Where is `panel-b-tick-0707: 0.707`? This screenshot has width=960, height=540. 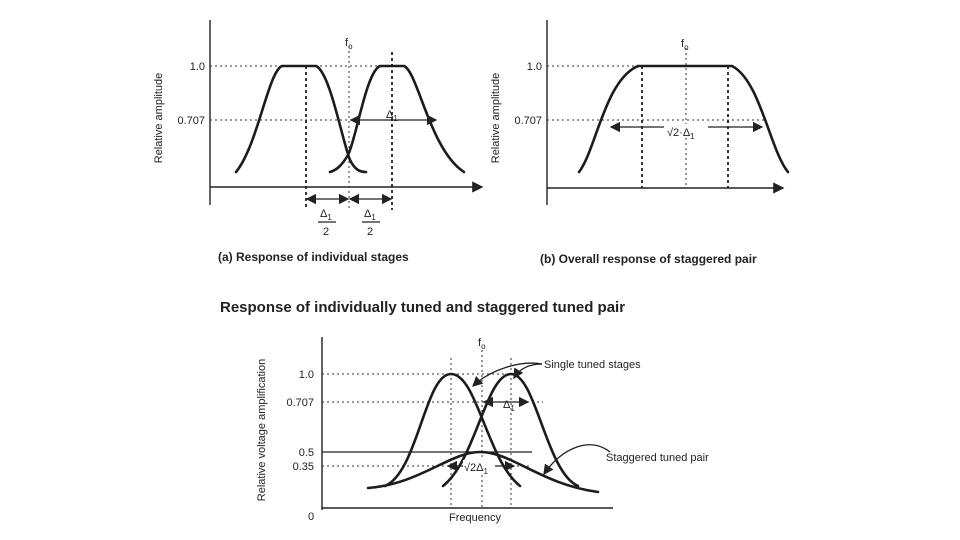 panel-b-tick-0707: 0.707 is located at coordinates (528, 121).